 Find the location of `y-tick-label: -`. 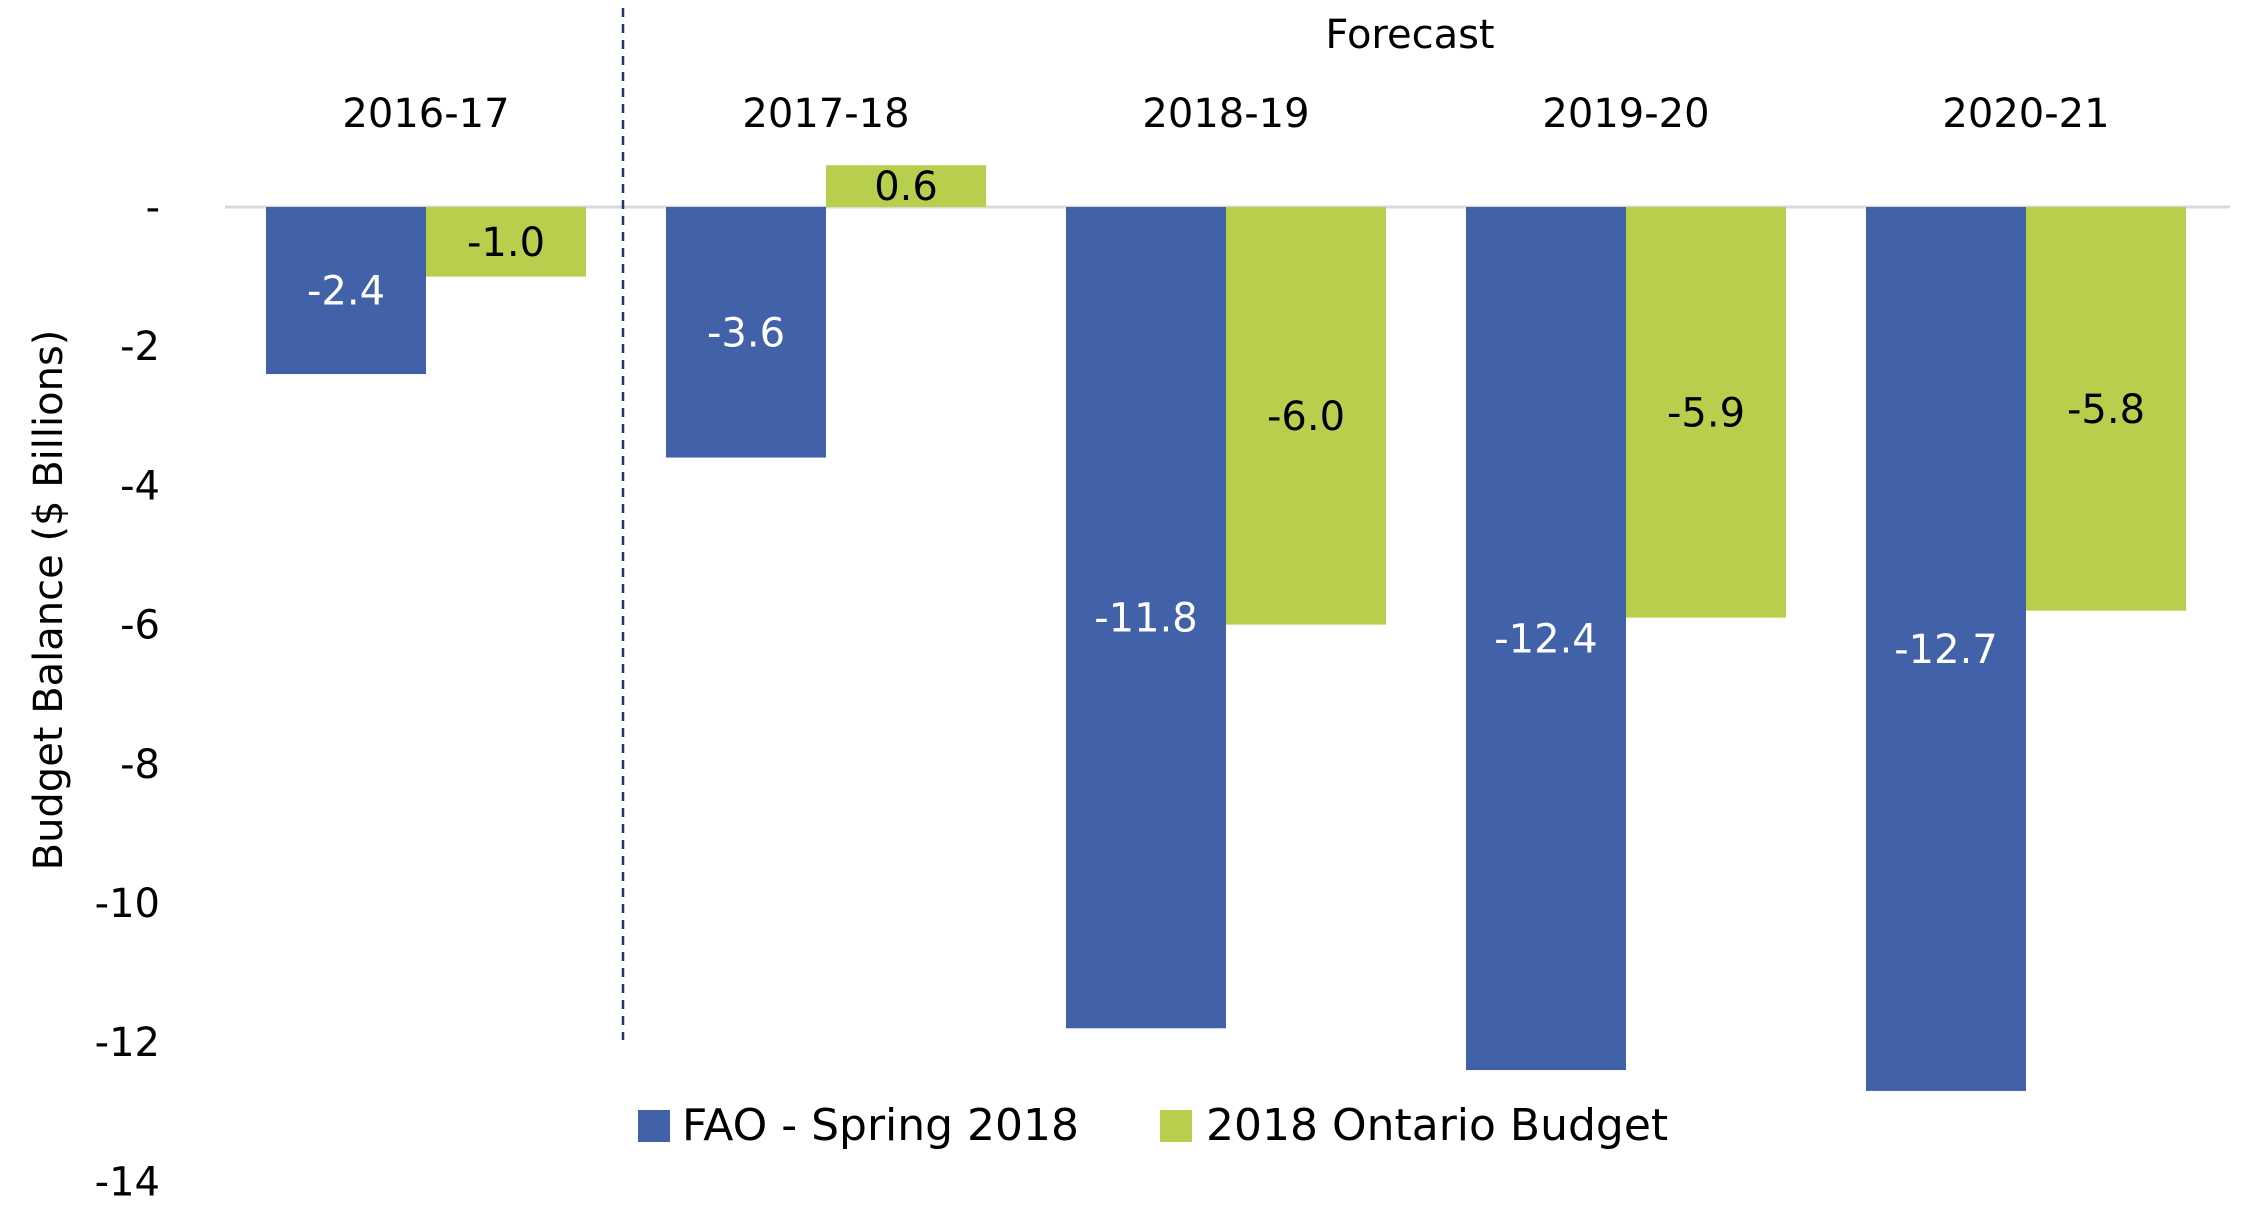

y-tick-label: - is located at coordinates (153, 208).